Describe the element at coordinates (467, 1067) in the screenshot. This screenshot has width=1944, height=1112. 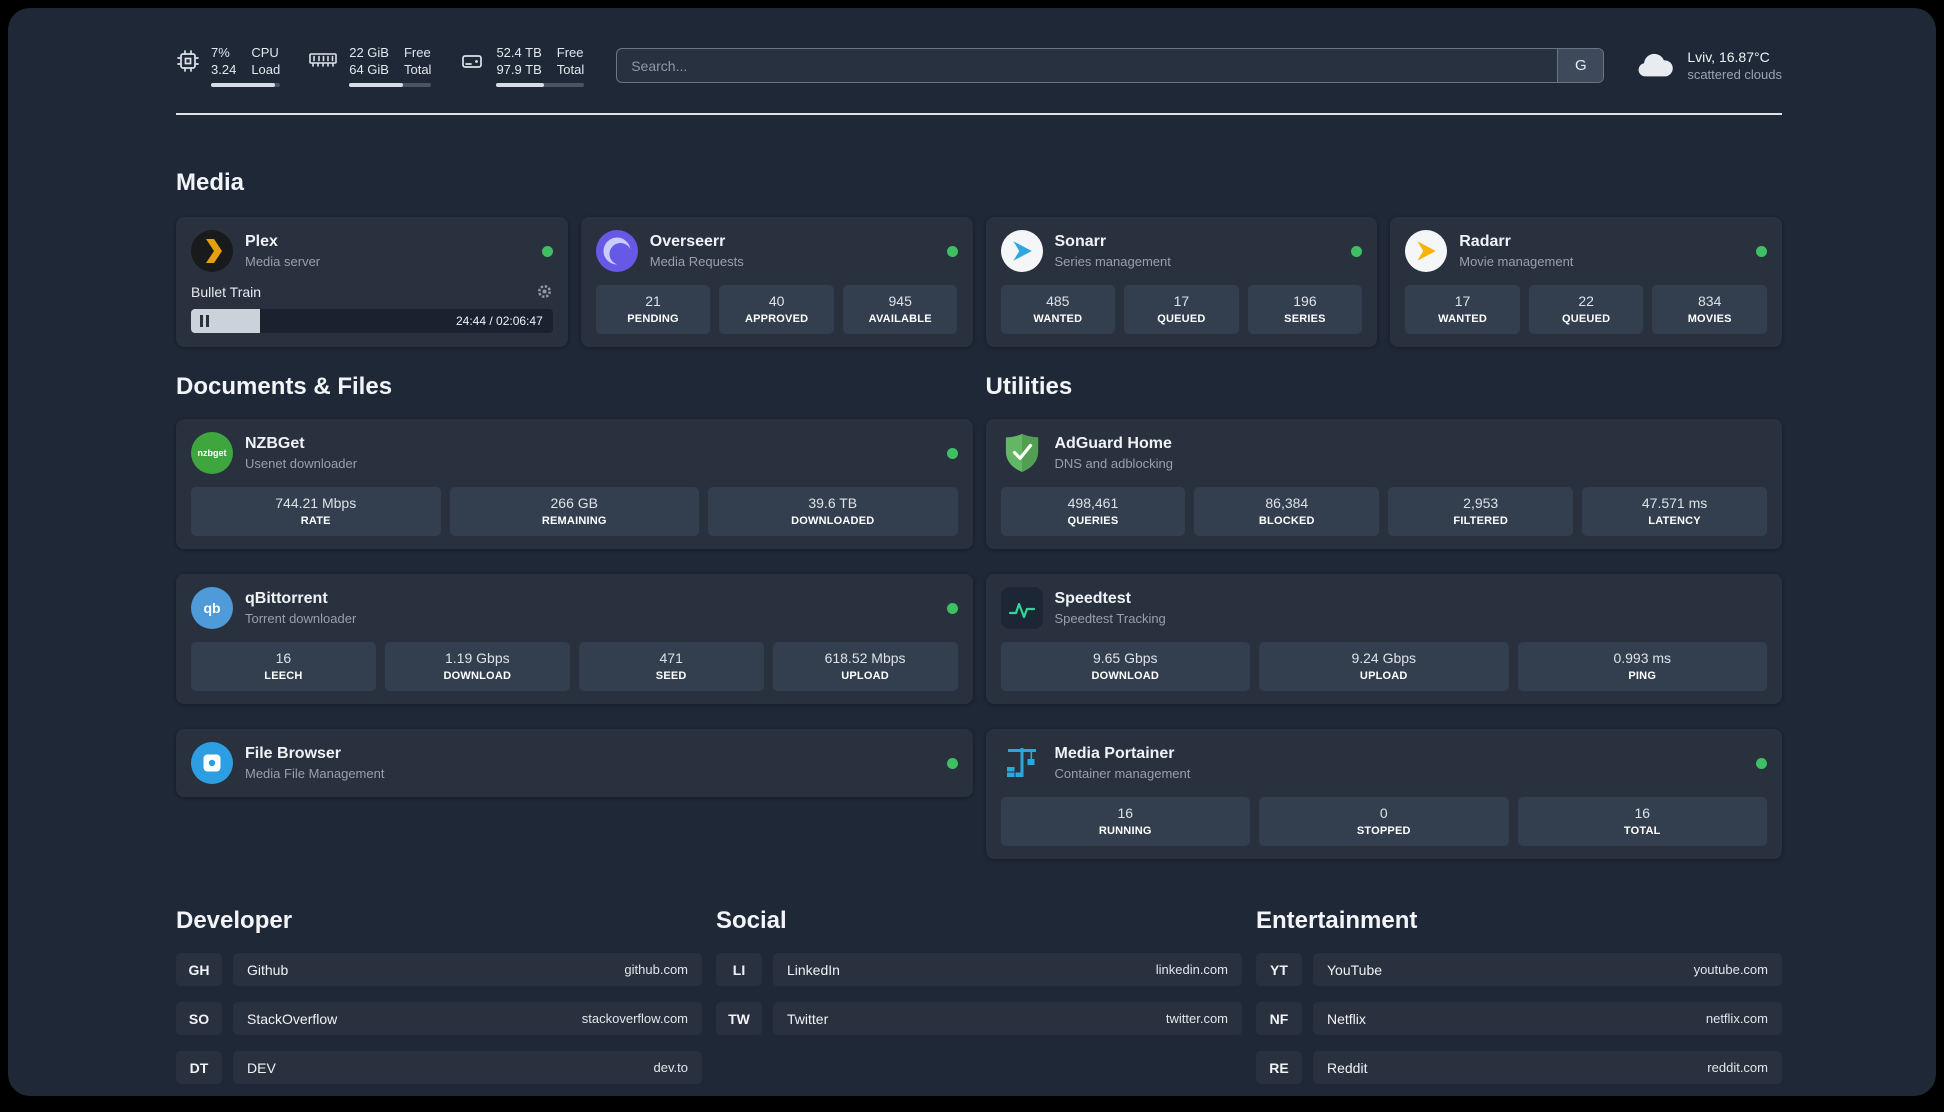
I see `bookmark-link: DEV dev.to` at that location.